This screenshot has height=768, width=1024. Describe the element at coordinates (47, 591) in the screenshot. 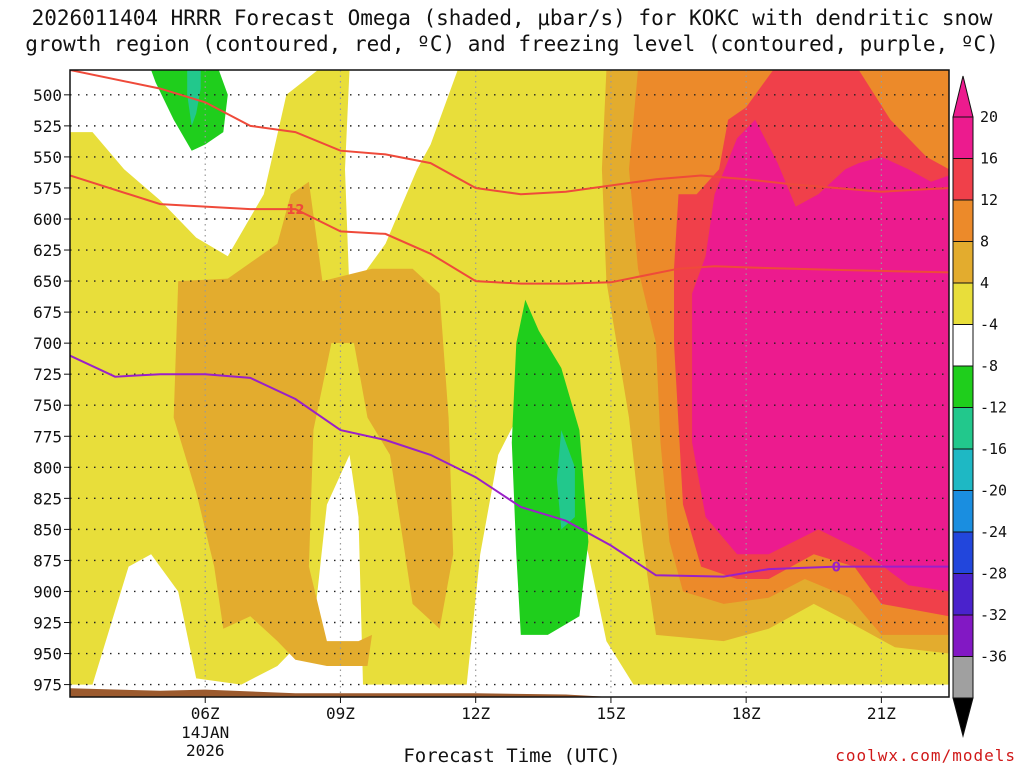

I see `ytick-label-900: 900` at that location.